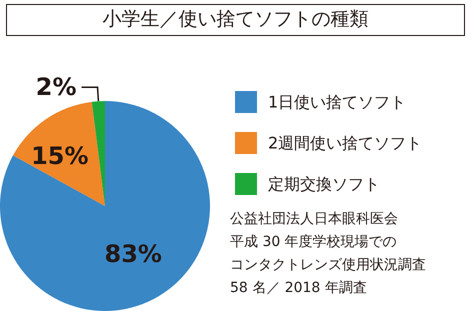  I want to click on text: 公益社団法人日本眼科医会, so click(314, 219).